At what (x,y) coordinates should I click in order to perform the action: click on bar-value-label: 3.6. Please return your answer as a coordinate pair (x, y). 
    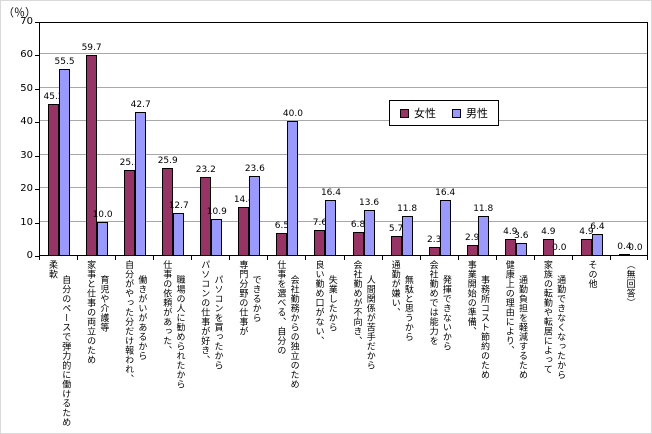
    Looking at the image, I should click on (521, 235).